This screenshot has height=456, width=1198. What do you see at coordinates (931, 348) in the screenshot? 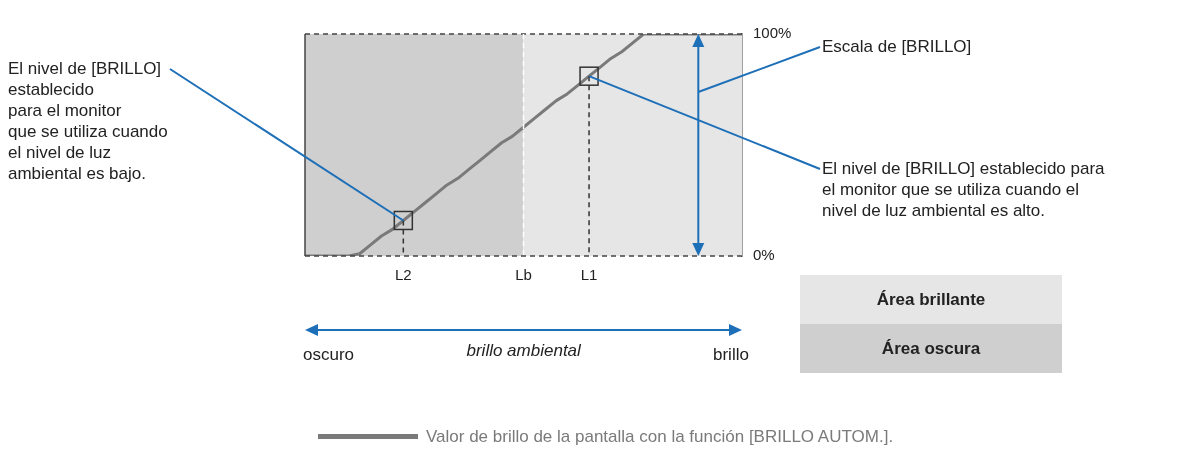
I see `text: Área oscura` at bounding box center [931, 348].